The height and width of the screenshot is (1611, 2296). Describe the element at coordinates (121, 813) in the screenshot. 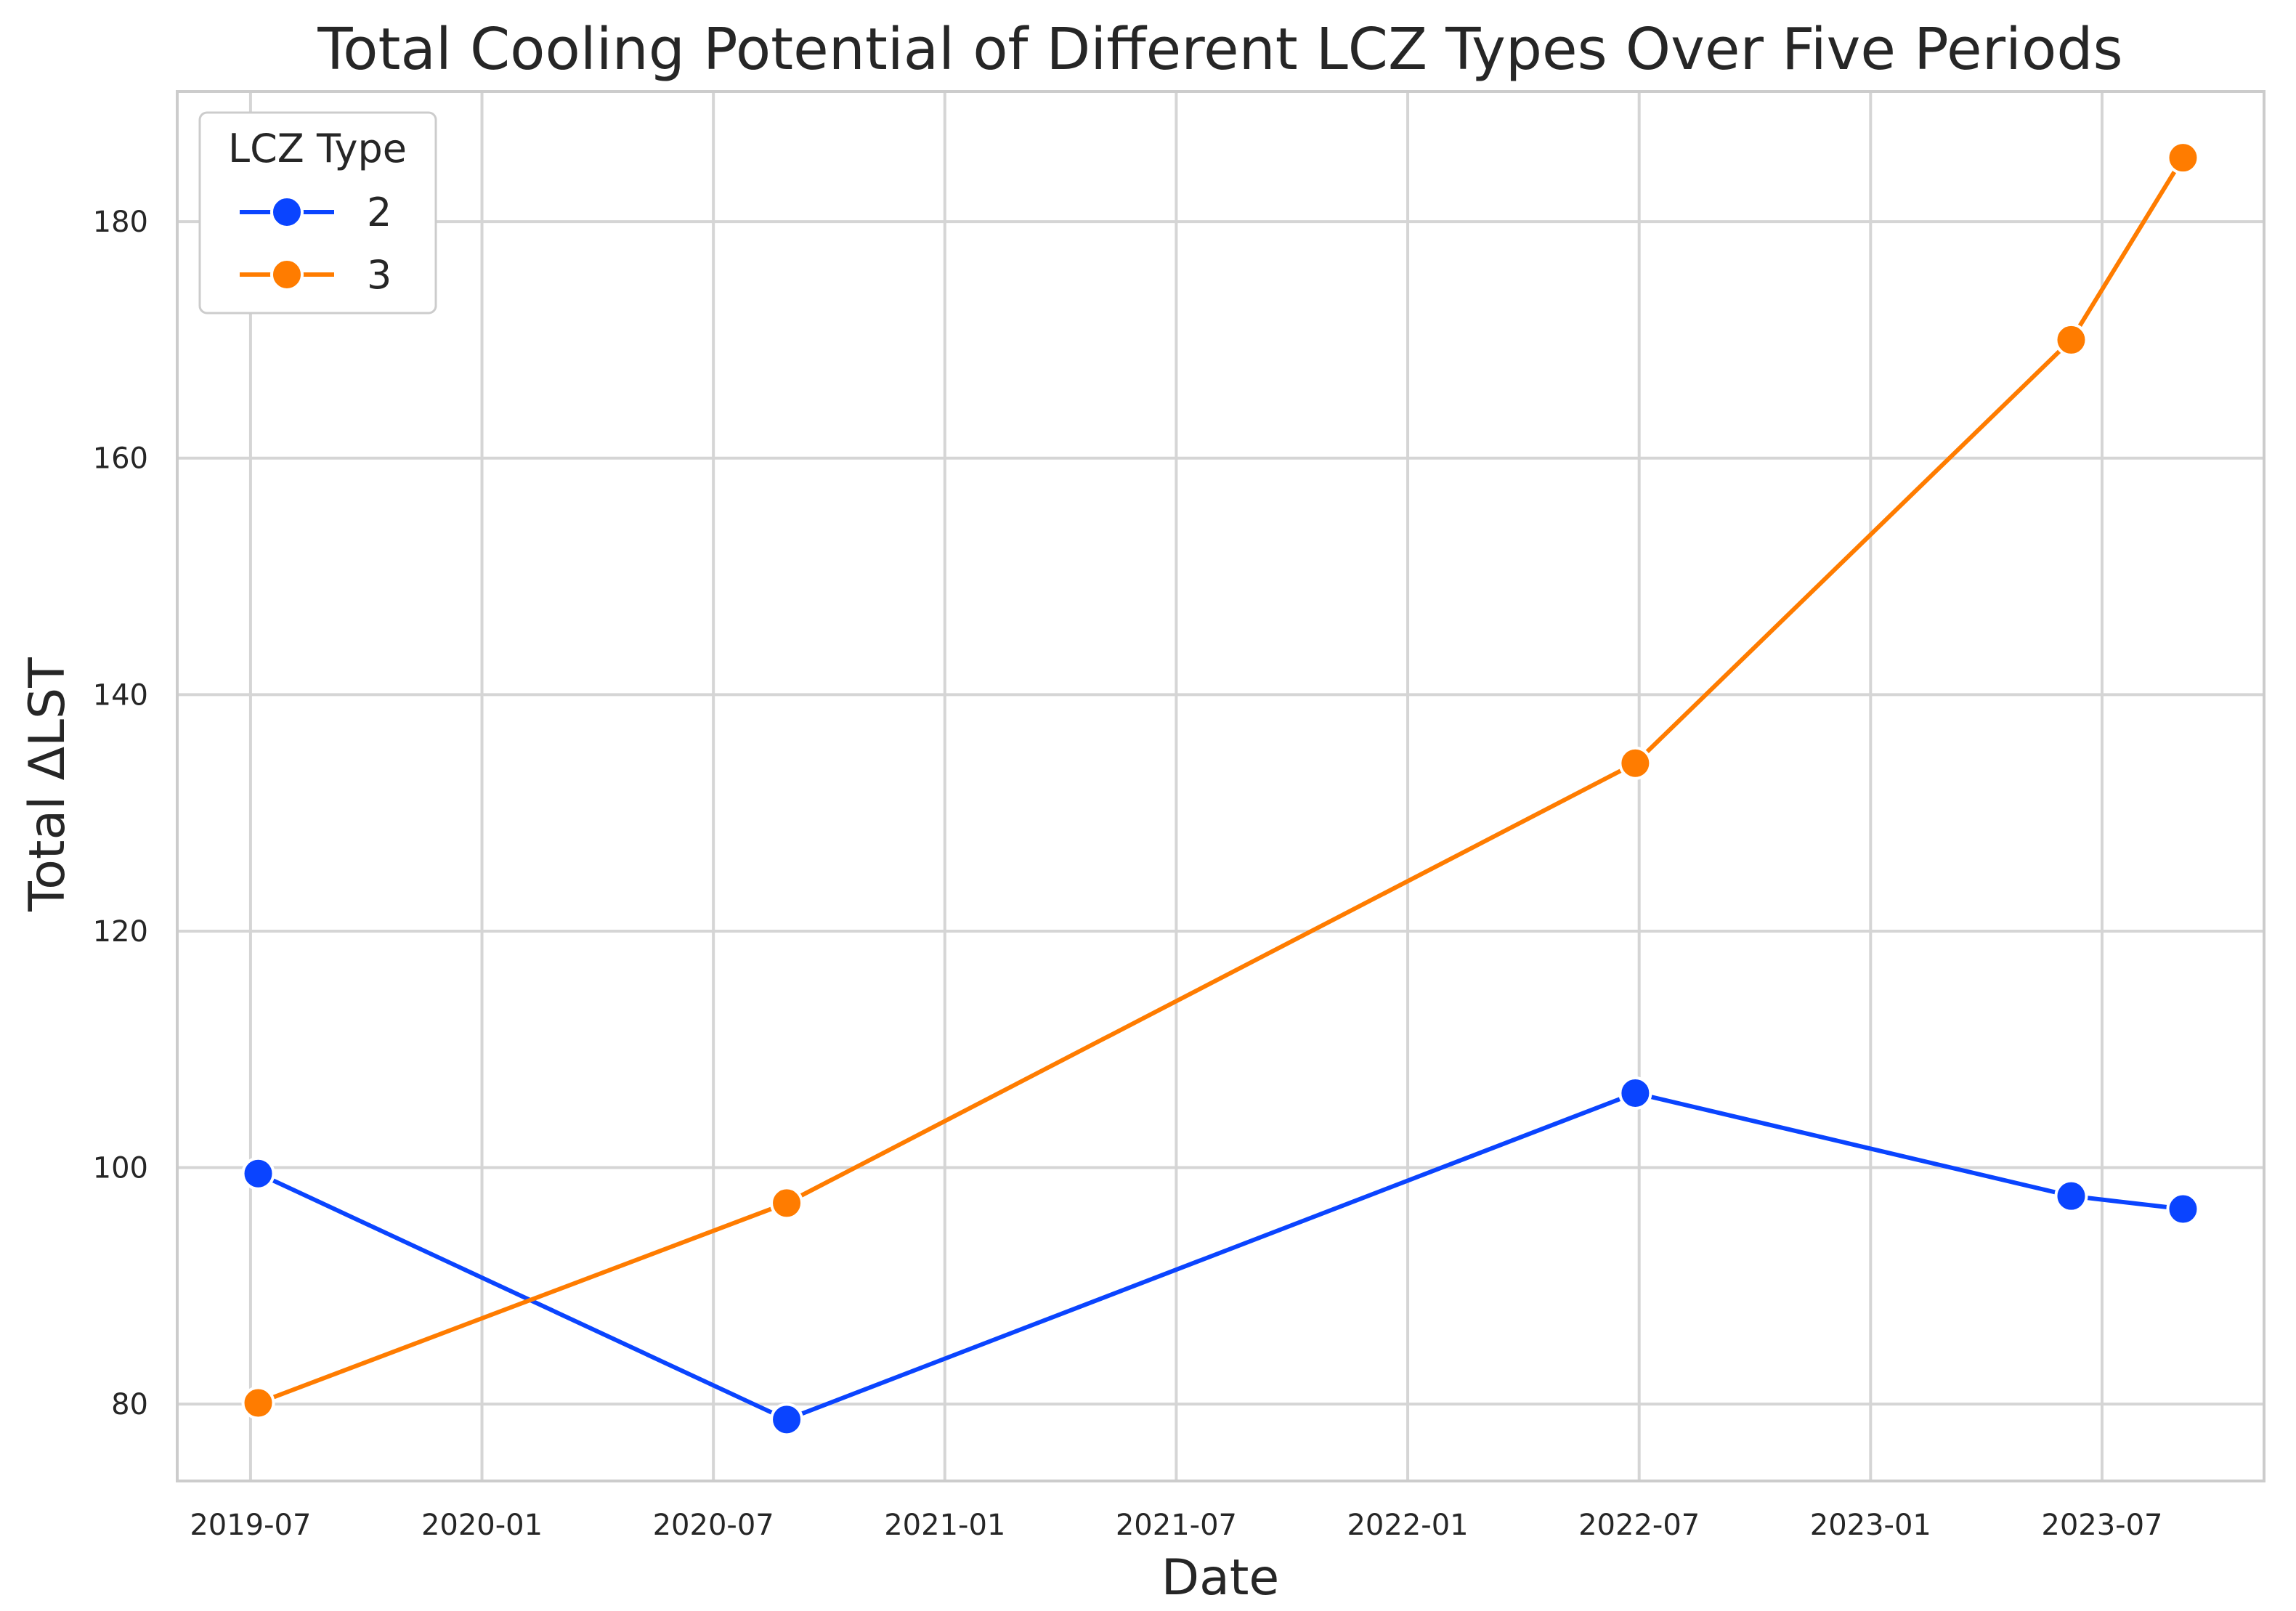

I see `y-tick-labels: 80 100 120 140 160 180` at that location.